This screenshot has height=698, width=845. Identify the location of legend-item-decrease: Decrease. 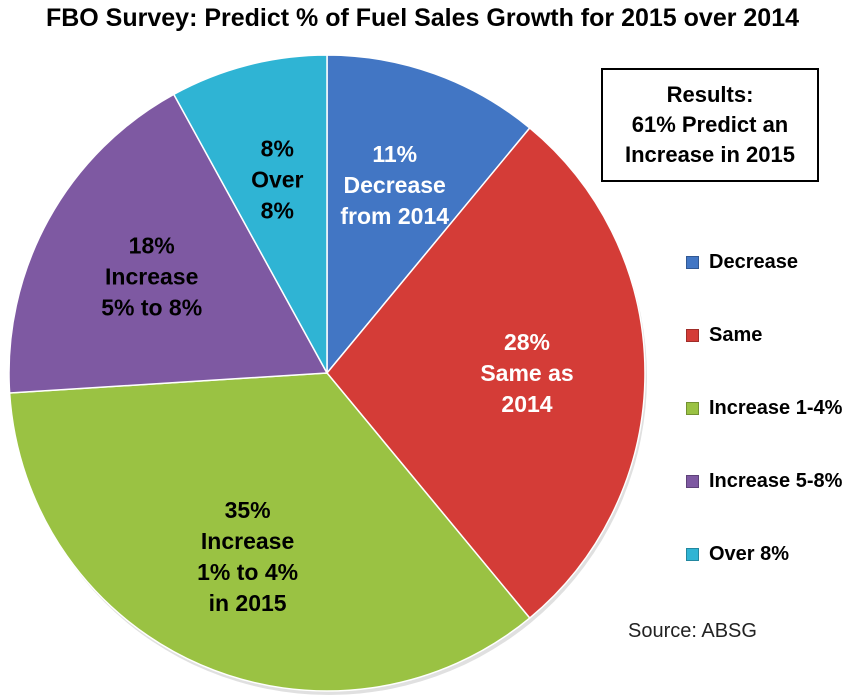
(764, 262).